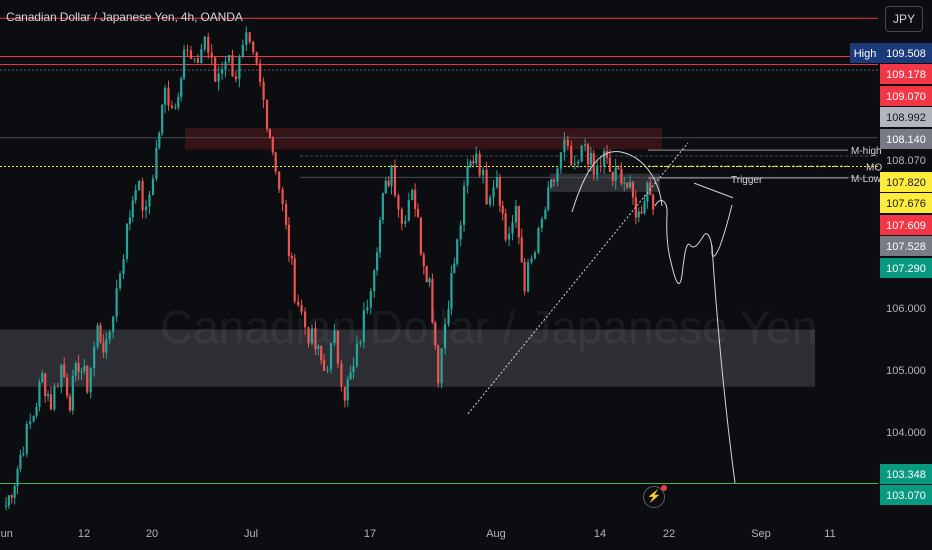  I want to click on price-axis-label-text: 107.609, so click(906, 226).